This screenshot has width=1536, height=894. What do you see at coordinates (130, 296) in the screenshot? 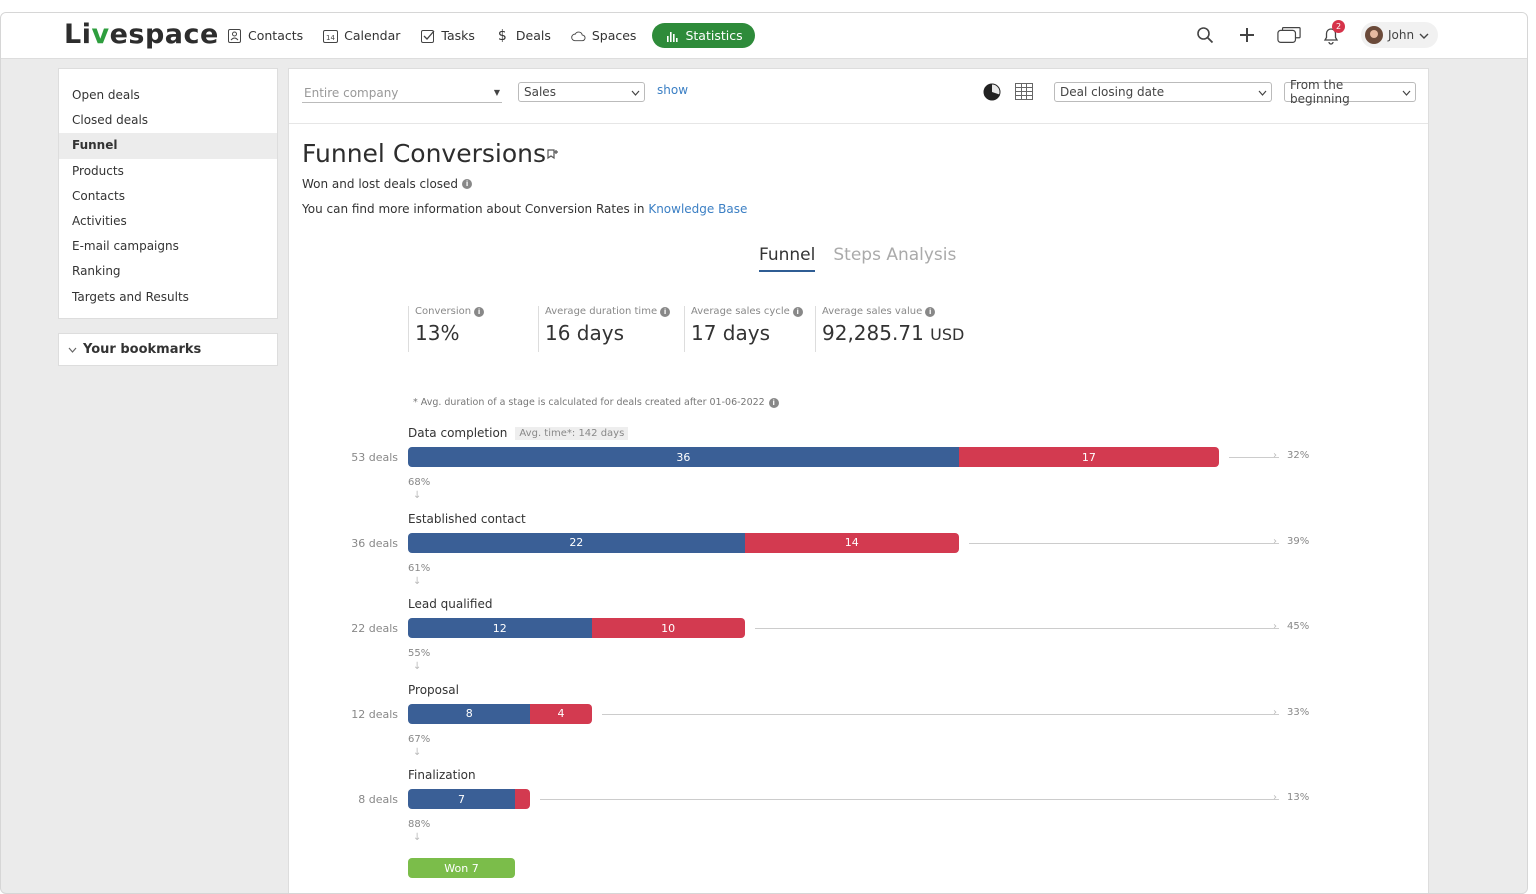
I see `sidebar-item-targets-and-results: Targets and Results` at bounding box center [130, 296].